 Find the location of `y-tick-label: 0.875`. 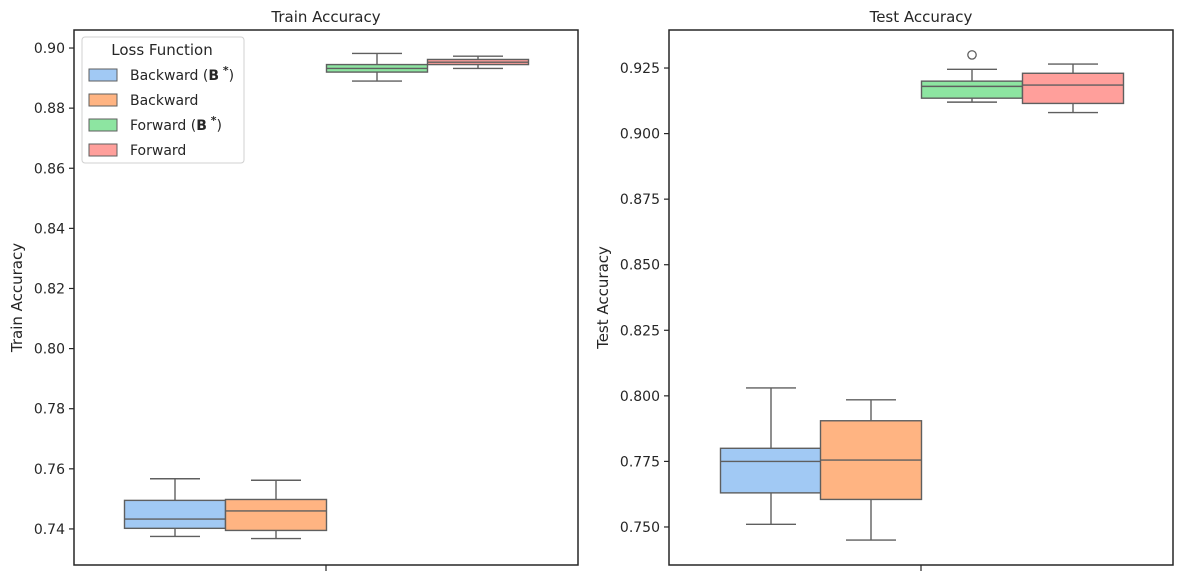

y-tick-label: 0.875 is located at coordinates (640, 200).